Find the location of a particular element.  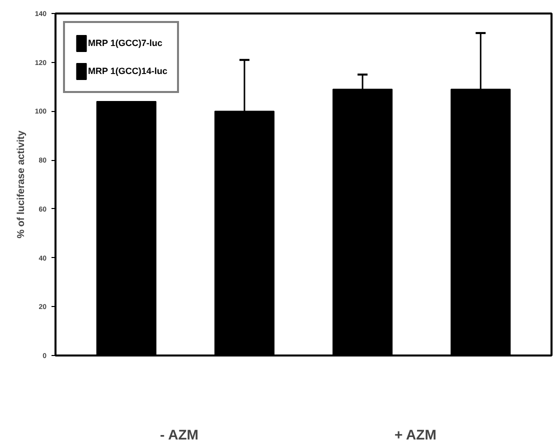

legend-label: MRP 1(GCC)14-luc is located at coordinates (128, 71).